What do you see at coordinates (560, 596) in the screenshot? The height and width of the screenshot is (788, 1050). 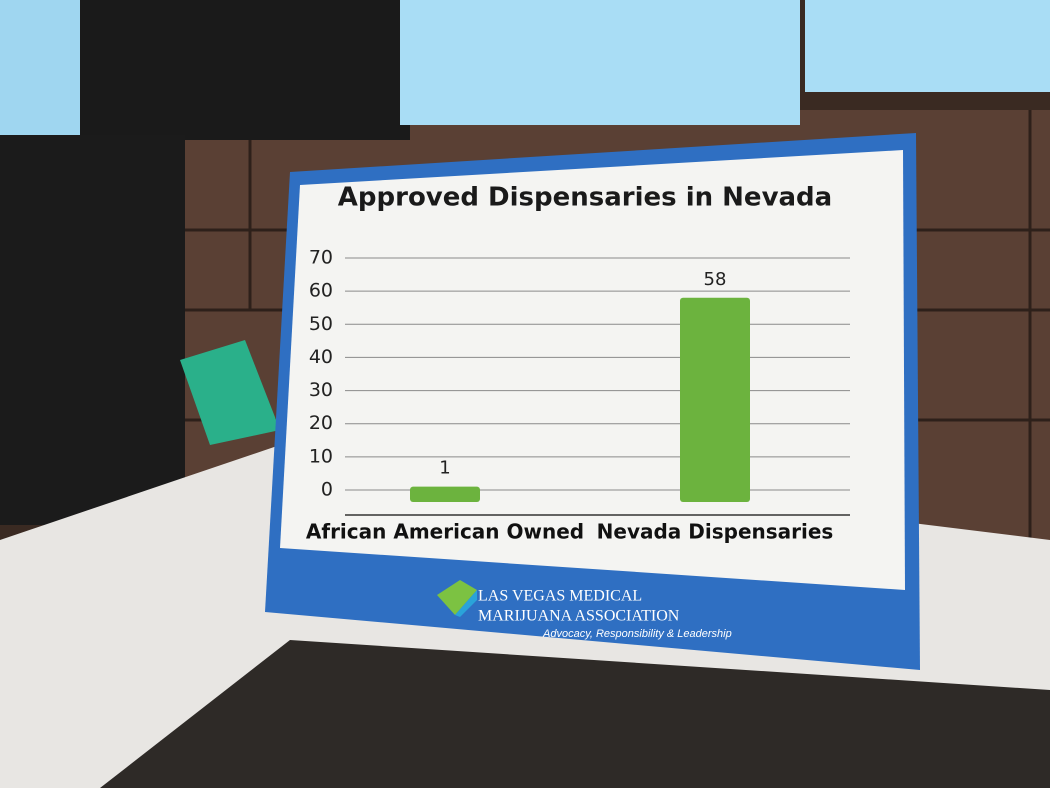 I see `org-name: LAS VEGAS MEDICAL` at bounding box center [560, 596].